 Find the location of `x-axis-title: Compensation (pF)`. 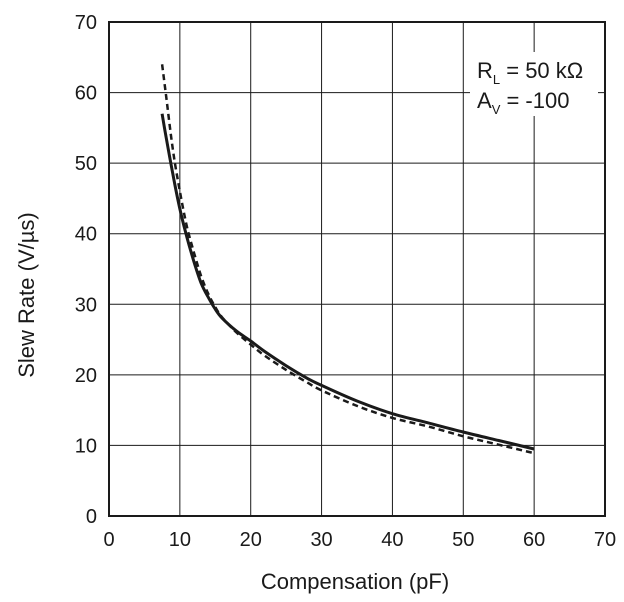

x-axis-title: Compensation (pF) is located at coordinates (355, 581).